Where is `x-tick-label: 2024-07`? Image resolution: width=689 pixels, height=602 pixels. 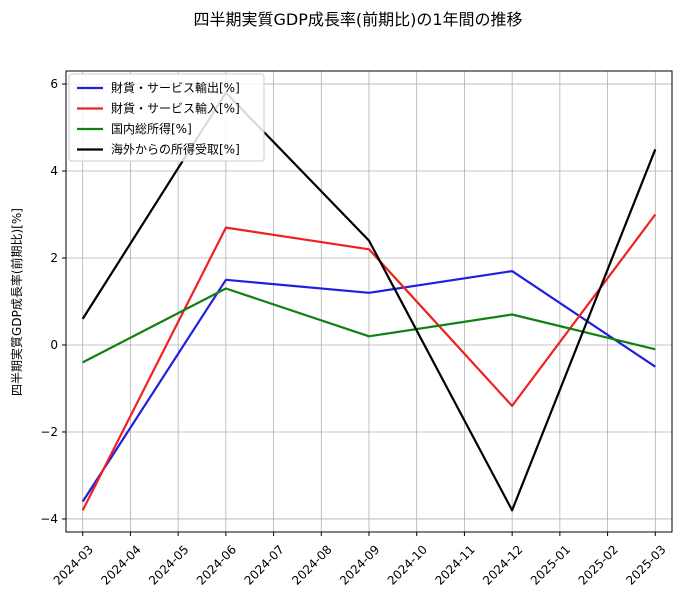
x-tick-label: 2024-07 is located at coordinates (264, 564).